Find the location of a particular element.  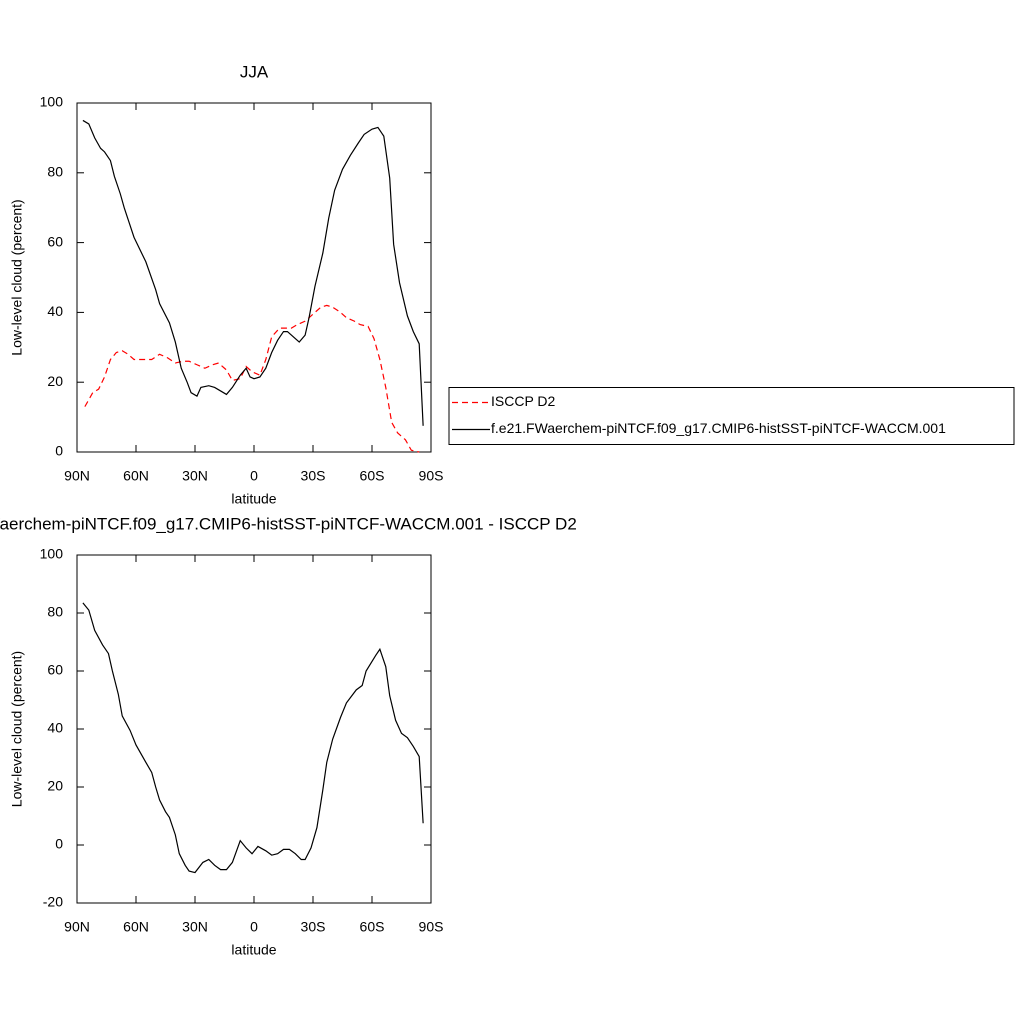

y-tick-label: -20 is located at coordinates (53, 902).